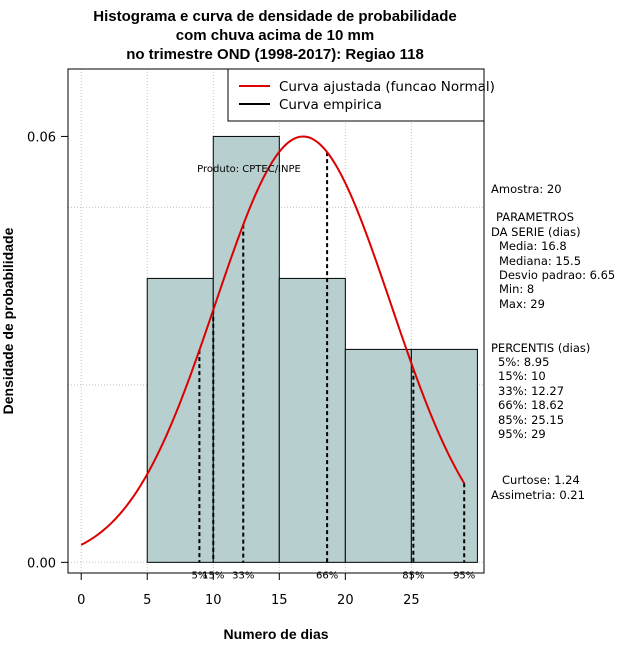 This screenshot has height=660, width=640. What do you see at coordinates (243, 575) in the screenshot?
I see `percentile-label: 33%` at bounding box center [243, 575].